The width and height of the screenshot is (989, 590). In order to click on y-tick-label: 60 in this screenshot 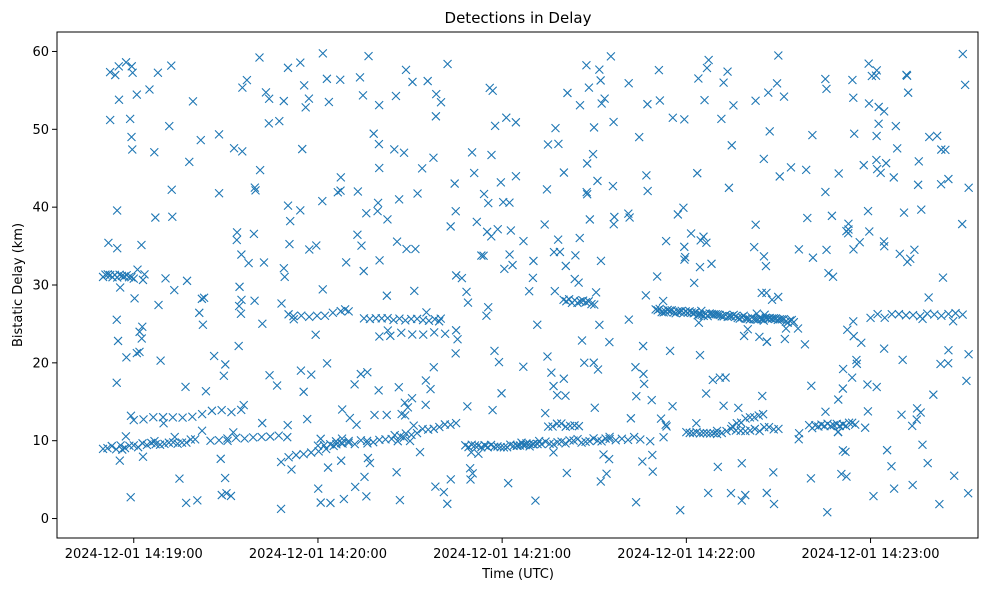, I will do `click(40, 52)`.